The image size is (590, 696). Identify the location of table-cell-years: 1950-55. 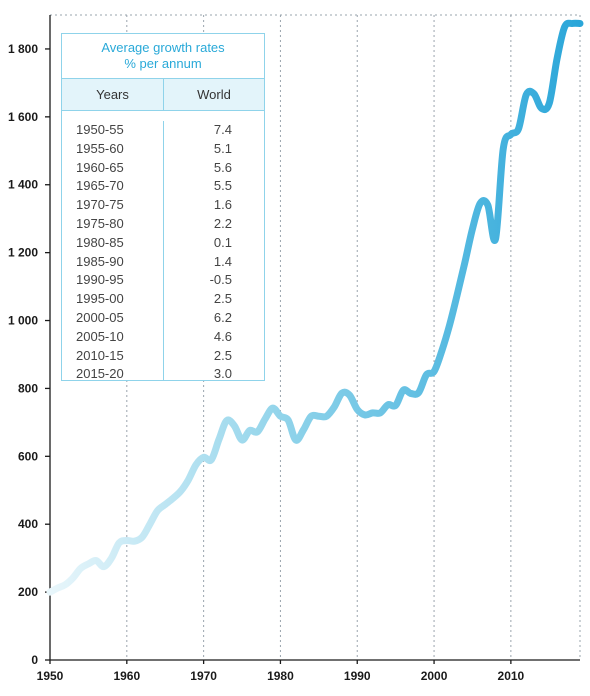
(100, 129).